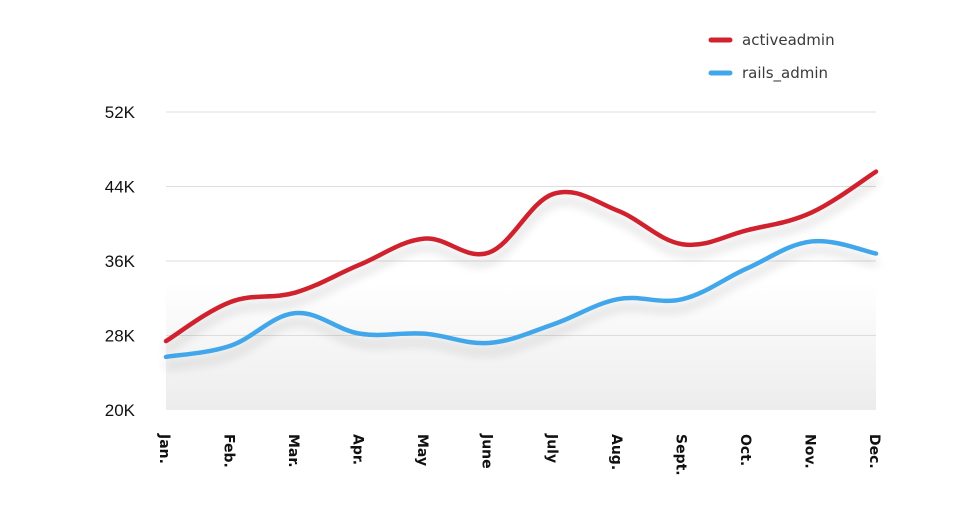 The image size is (960, 530). I want to click on y-tick-label: 44K, so click(120, 187).